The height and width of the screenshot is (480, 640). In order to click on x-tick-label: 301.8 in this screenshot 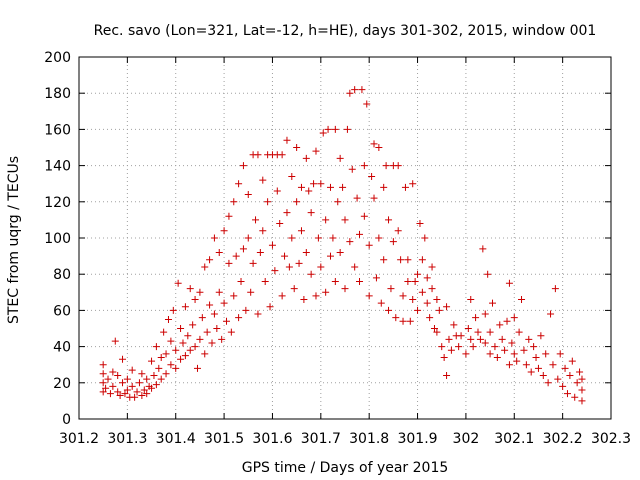, I will do `click(369, 439)`.